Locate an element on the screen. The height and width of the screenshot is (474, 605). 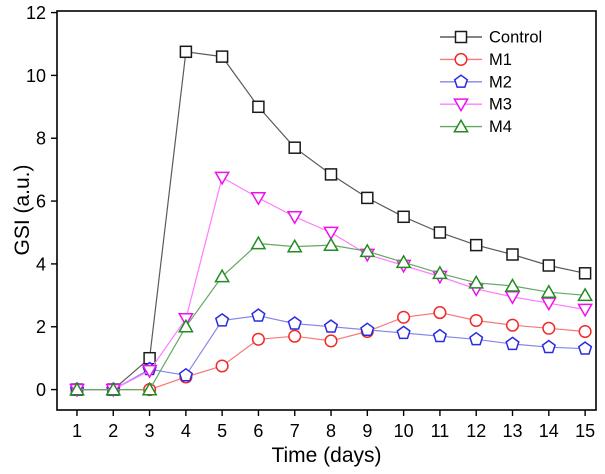
x-tick-label: 2 is located at coordinates (113, 431).